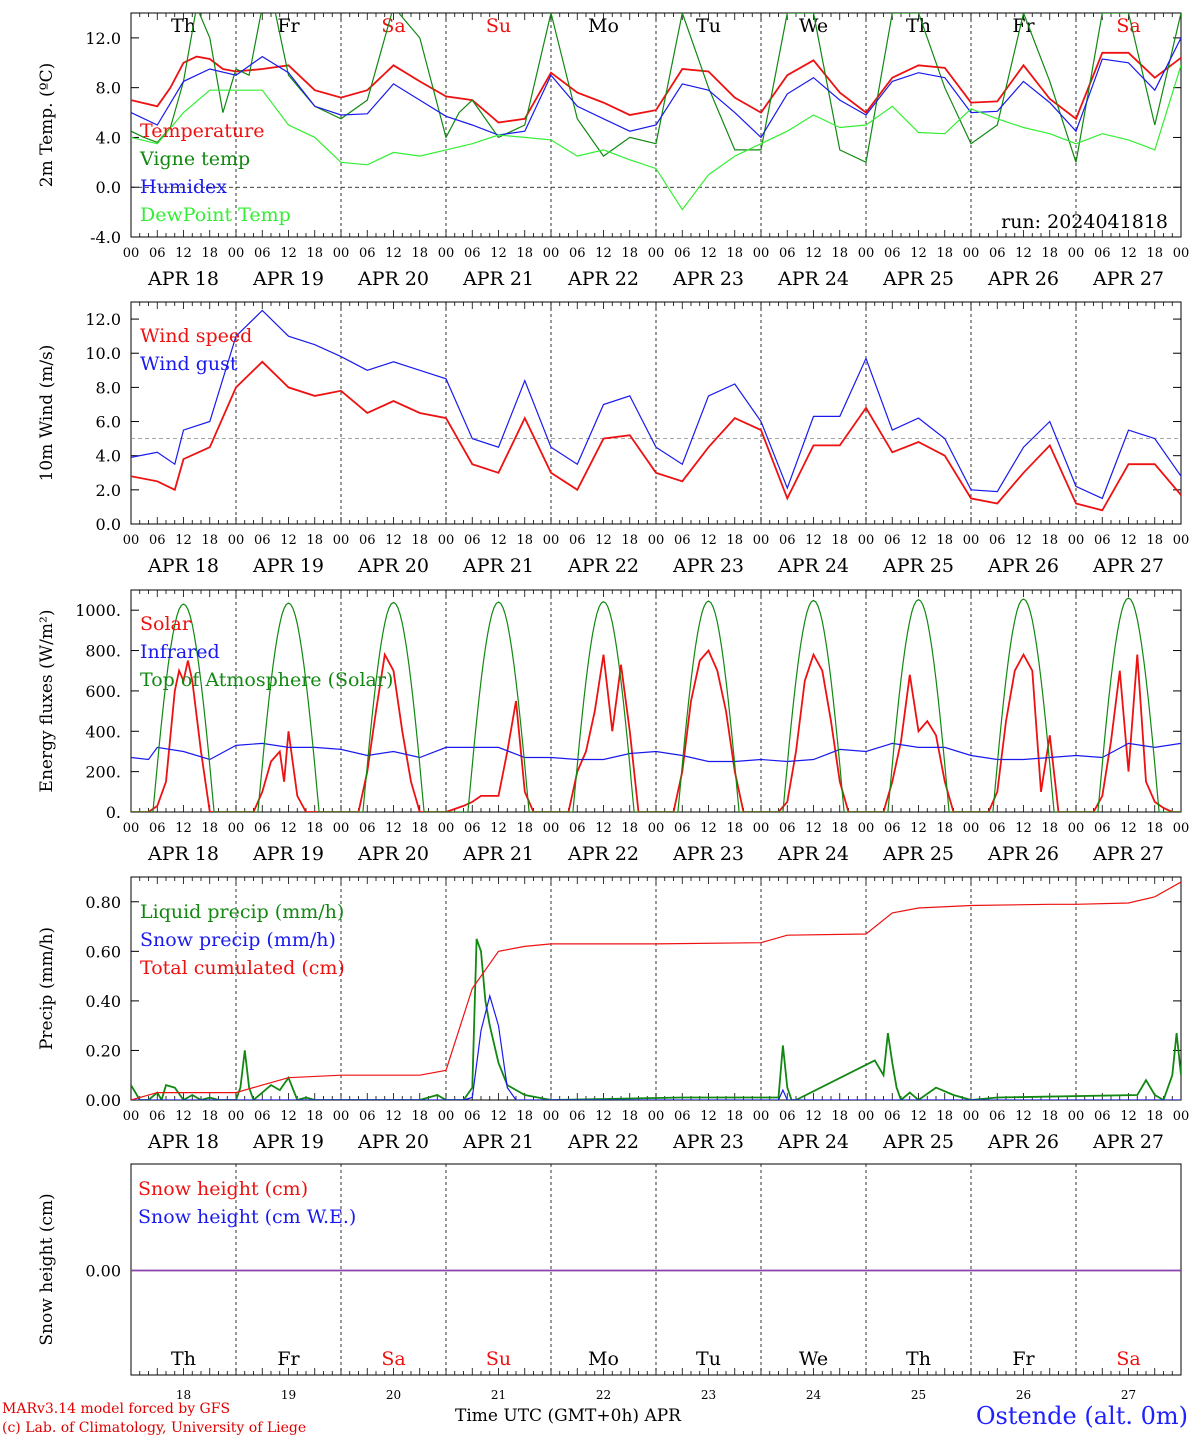 The width and height of the screenshot is (1194, 1440). Describe the element at coordinates (498, 1359) in the screenshot. I see `weekday-label: Su` at that location.